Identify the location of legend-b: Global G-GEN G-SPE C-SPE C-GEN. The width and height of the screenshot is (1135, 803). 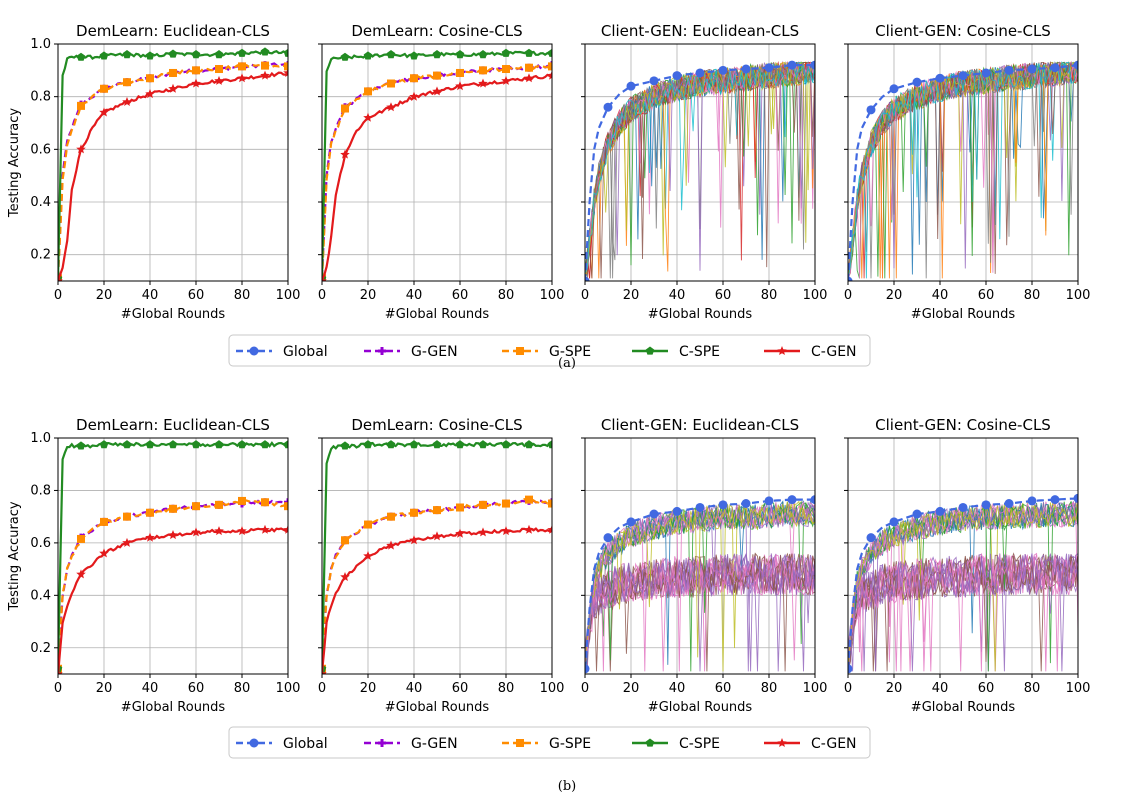
(549, 742).